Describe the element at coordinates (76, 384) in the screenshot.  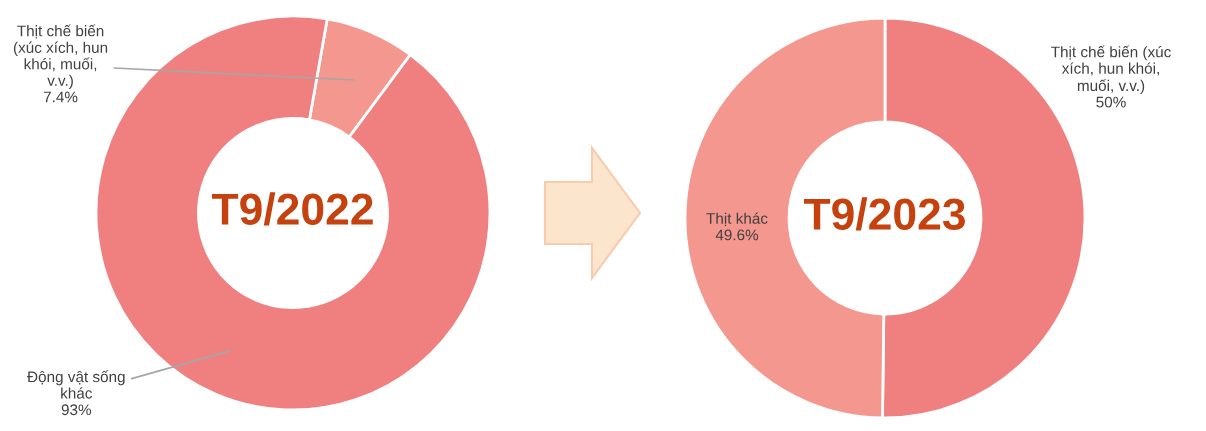
I see `slice-label: Động vật sống khác` at that location.